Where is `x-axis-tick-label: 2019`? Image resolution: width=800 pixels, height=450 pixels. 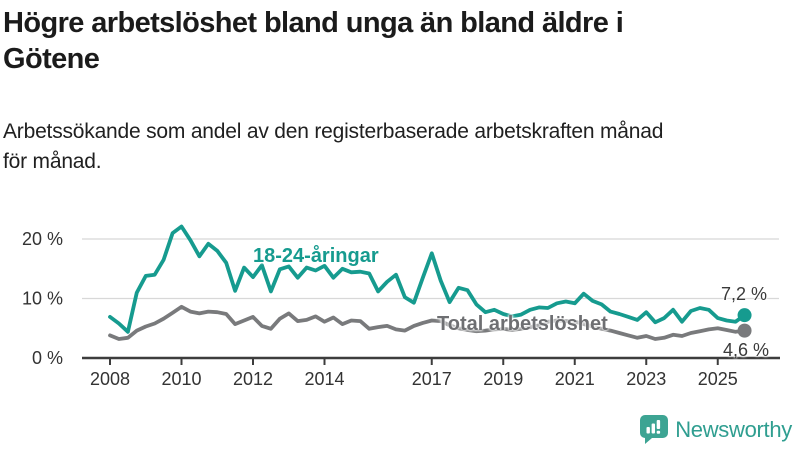
x-axis-tick-label: 2019 is located at coordinates (503, 379).